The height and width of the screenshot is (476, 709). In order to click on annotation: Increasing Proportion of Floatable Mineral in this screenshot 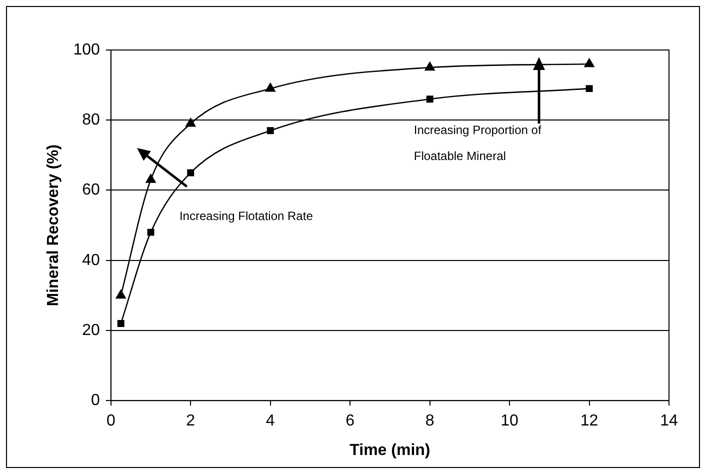, I will do `click(478, 143)`.